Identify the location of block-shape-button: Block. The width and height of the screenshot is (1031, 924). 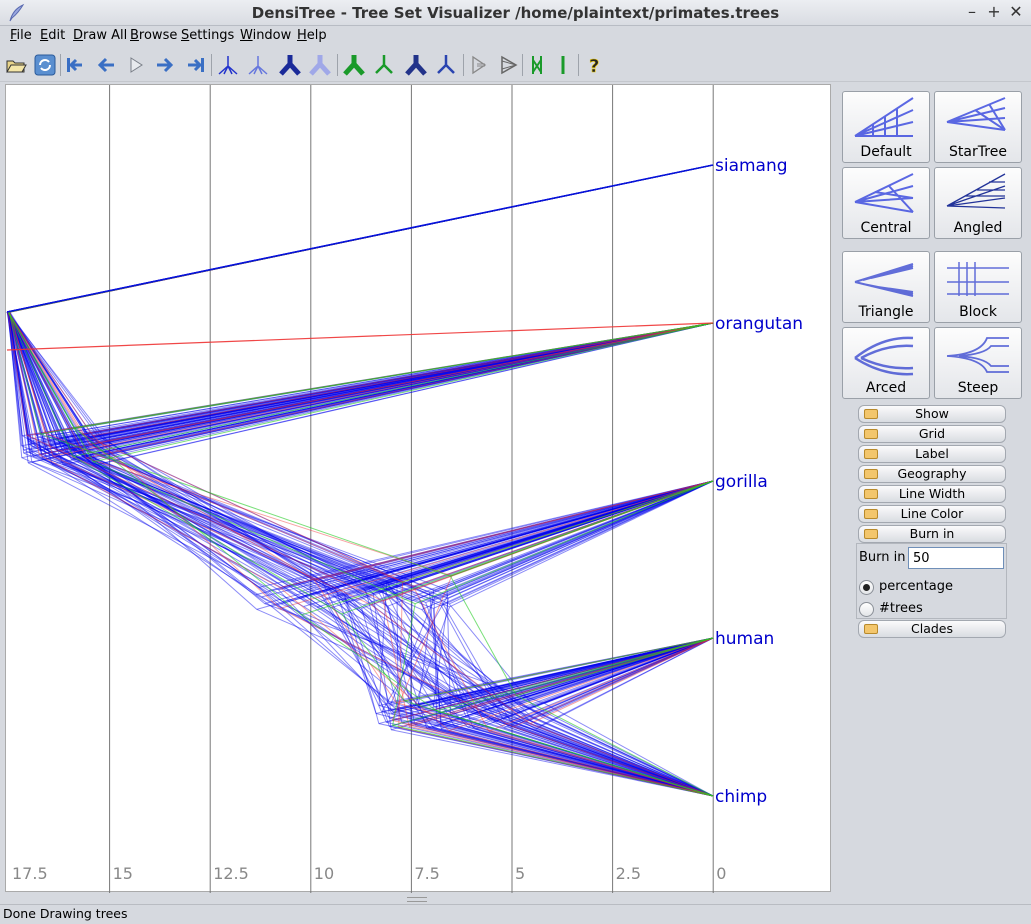
(978, 287).